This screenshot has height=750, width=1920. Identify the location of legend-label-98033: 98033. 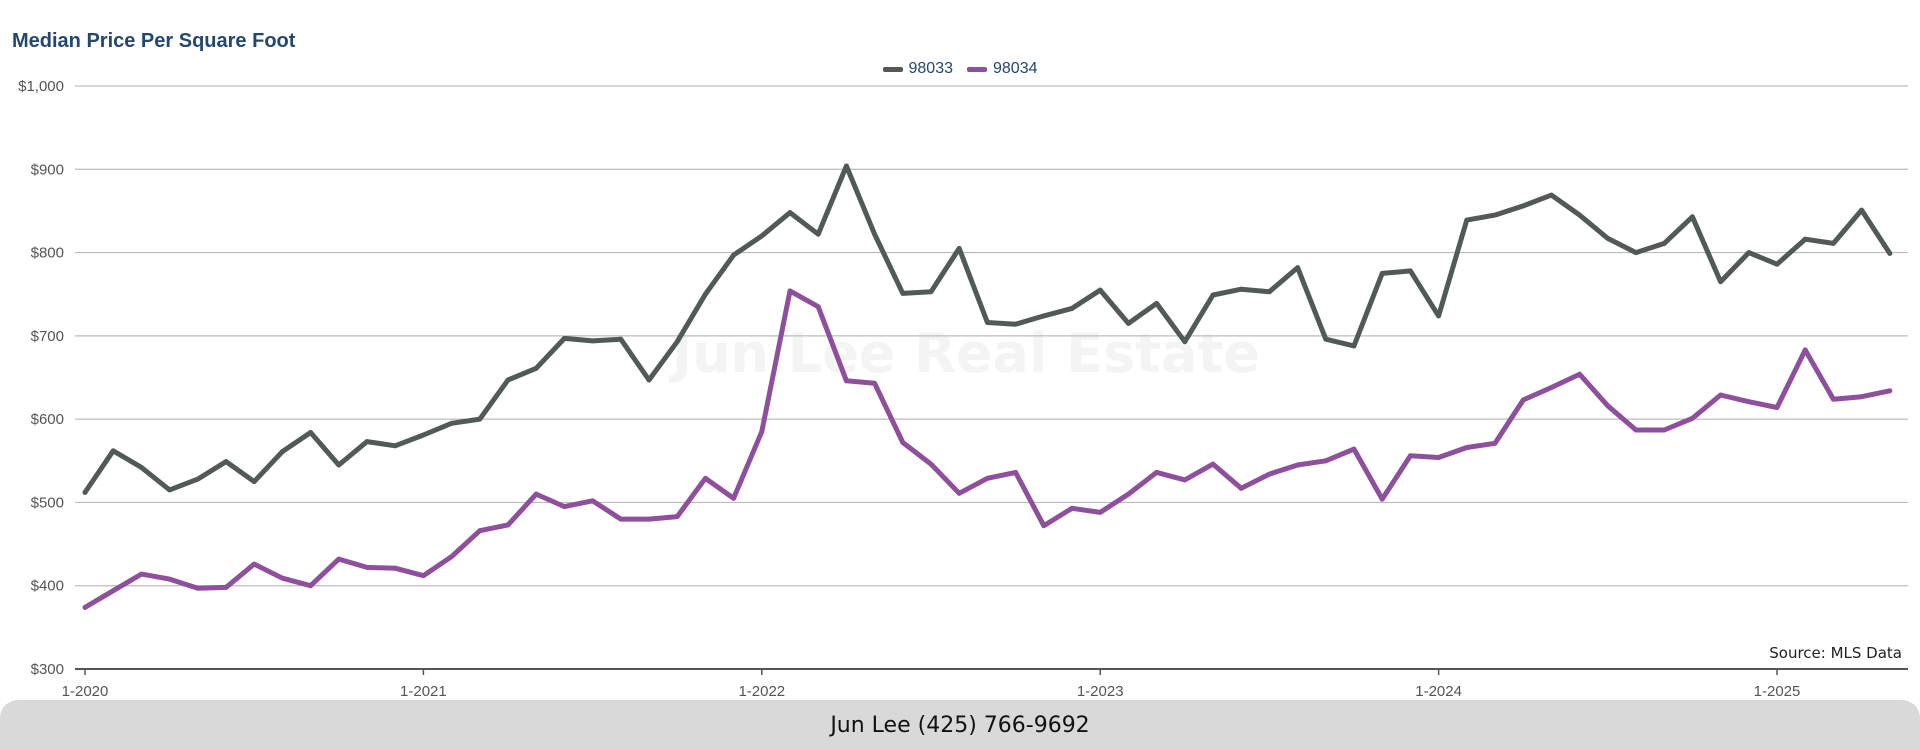
(931, 68).